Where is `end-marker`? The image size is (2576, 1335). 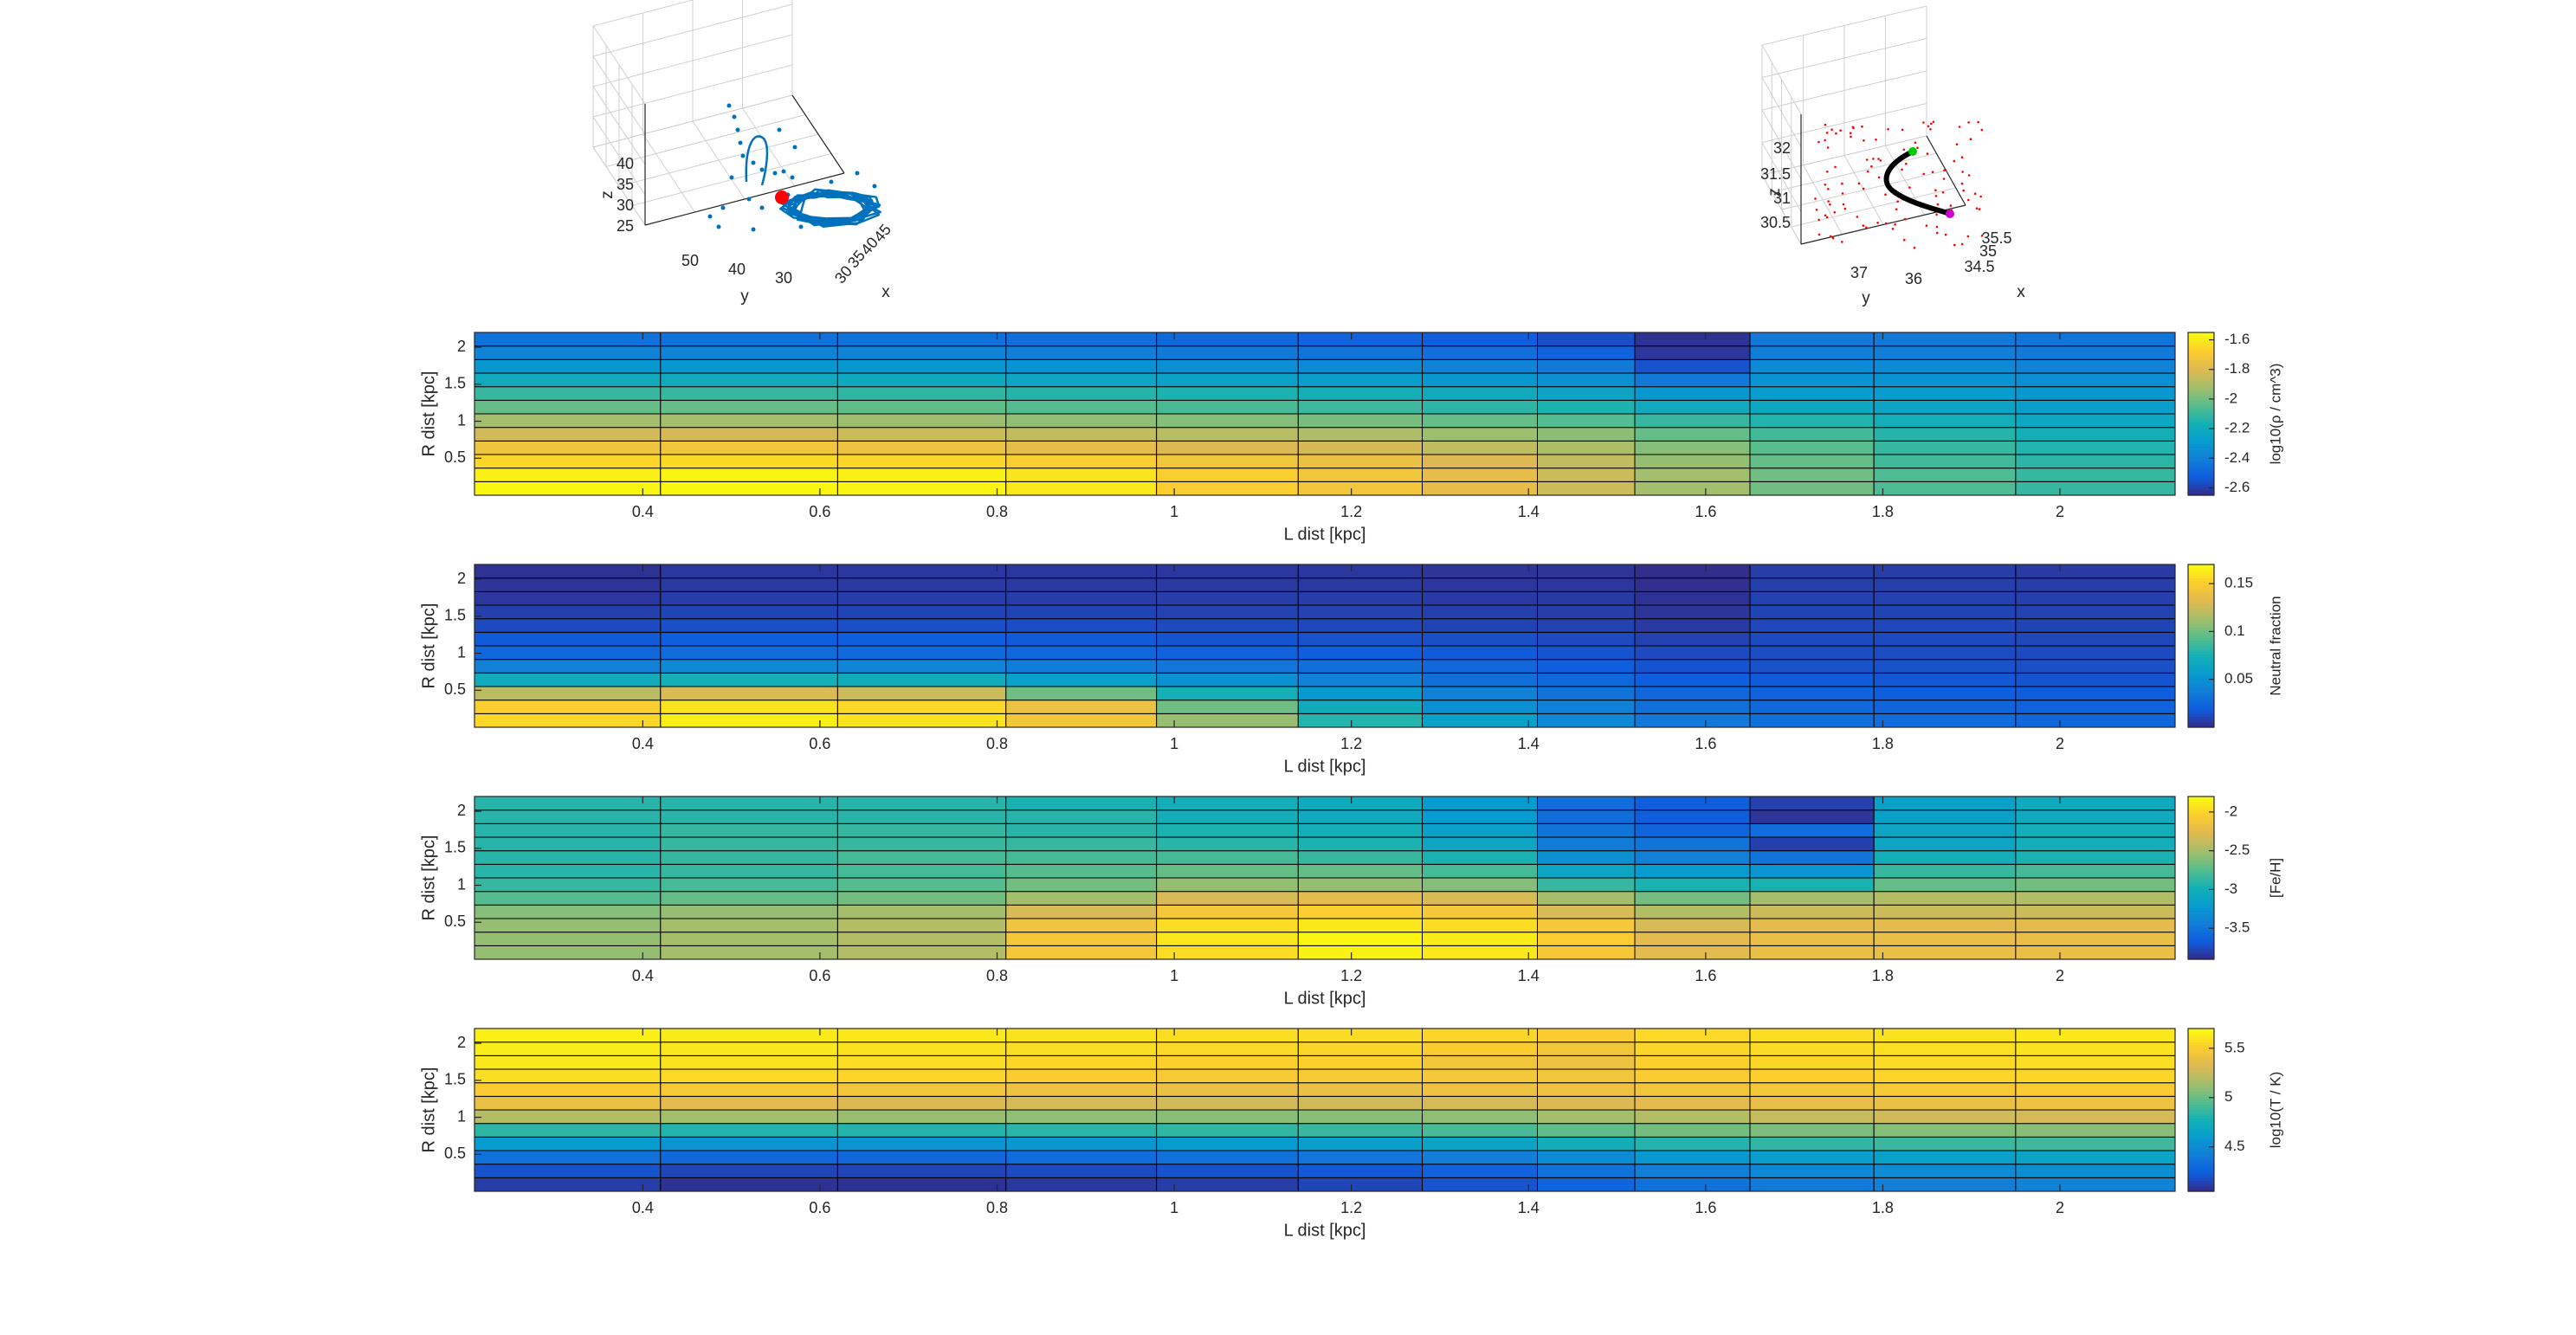
end-marker is located at coordinates (1950, 214).